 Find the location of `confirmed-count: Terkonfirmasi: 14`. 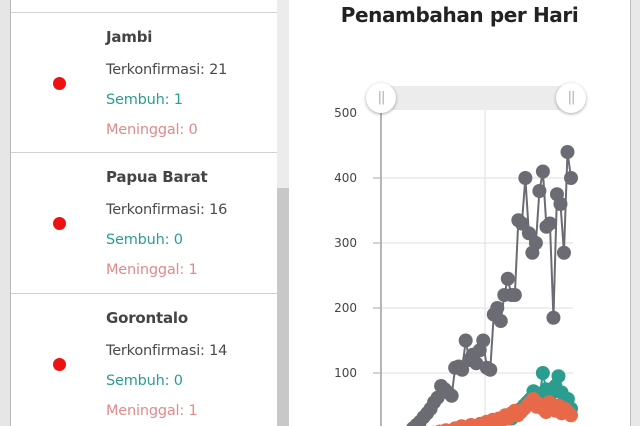

confirmed-count: Terkonfirmasi: 14 is located at coordinates (167, 351).